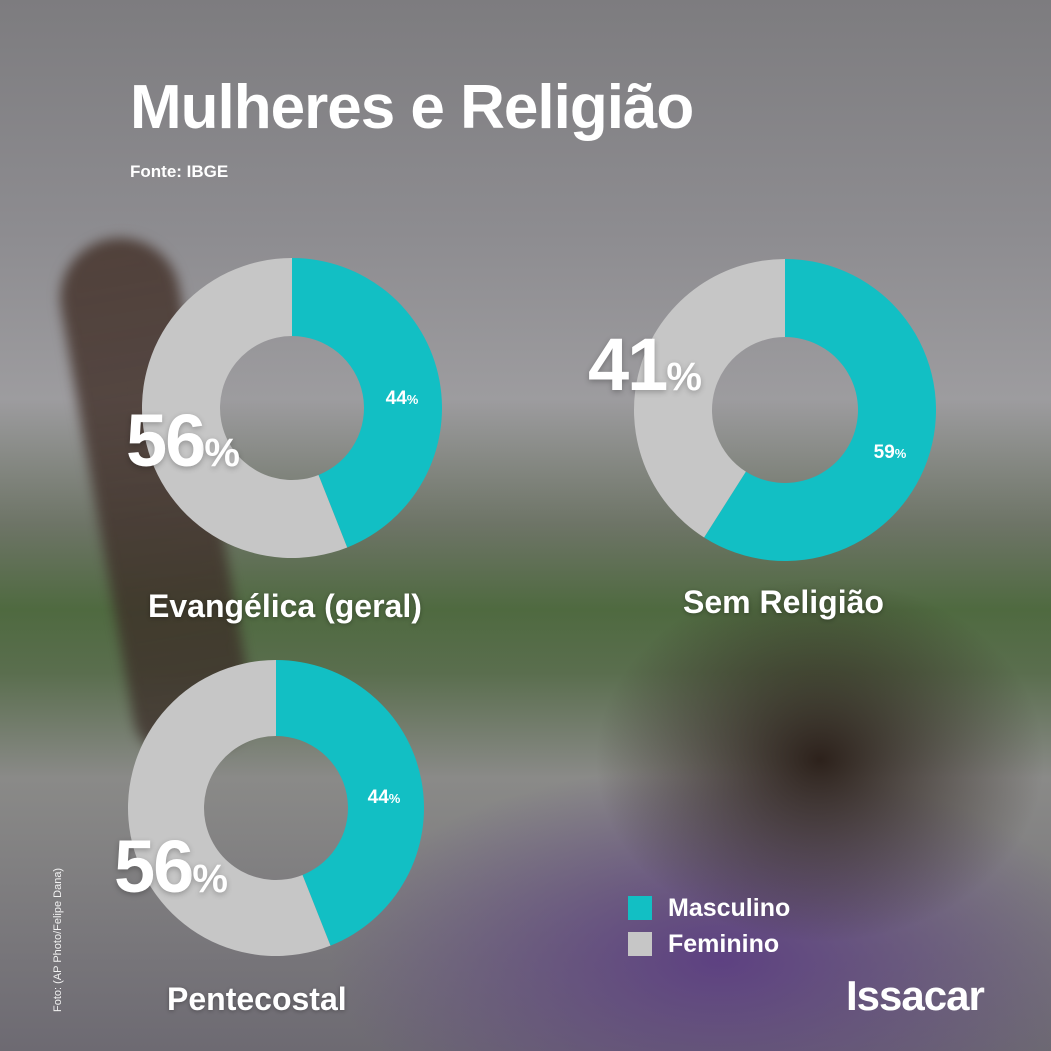  Describe the element at coordinates (412, 107) in the screenshot. I see `page-title: Mulheres e Religião` at that location.